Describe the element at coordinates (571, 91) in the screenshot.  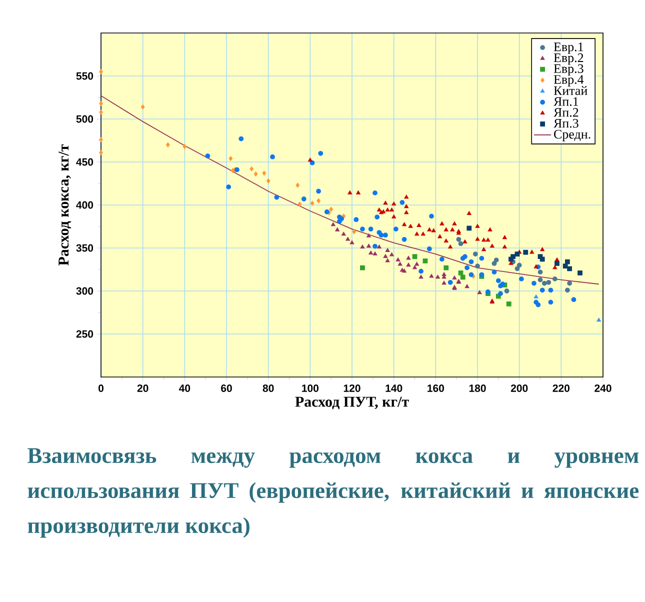
I see `legend-label: Китай` at that location.